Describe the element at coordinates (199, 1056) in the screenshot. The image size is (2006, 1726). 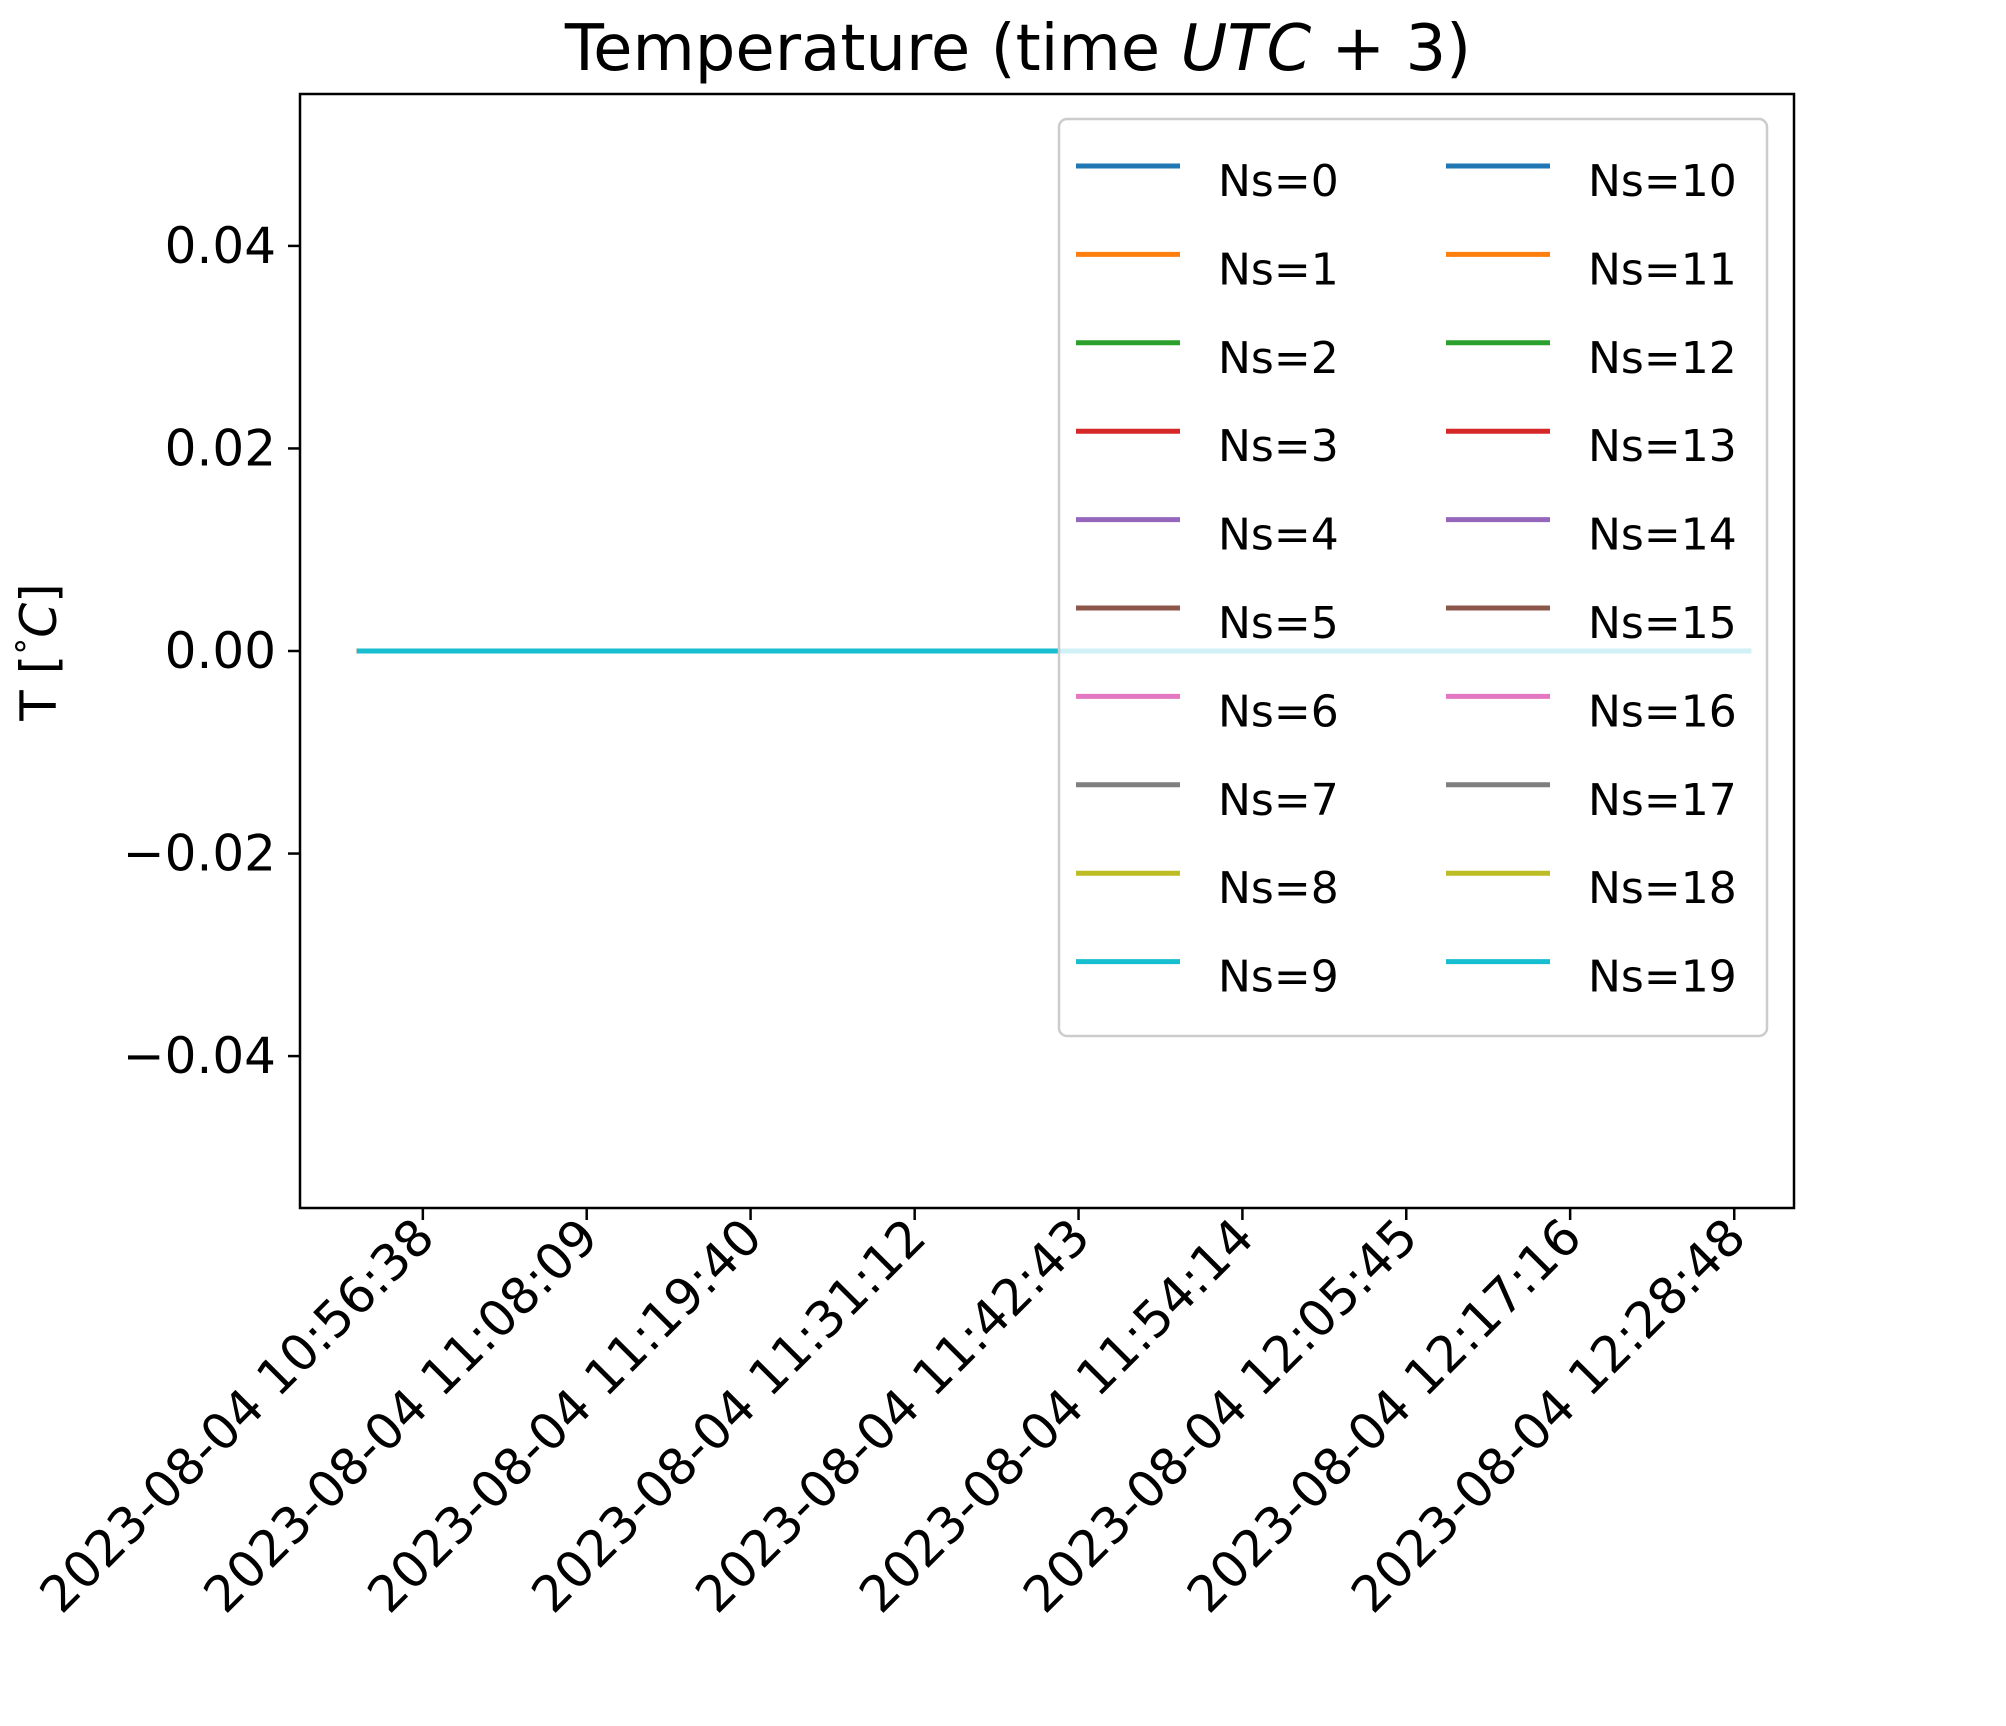
I see `y-tick-label: −0.04` at that location.